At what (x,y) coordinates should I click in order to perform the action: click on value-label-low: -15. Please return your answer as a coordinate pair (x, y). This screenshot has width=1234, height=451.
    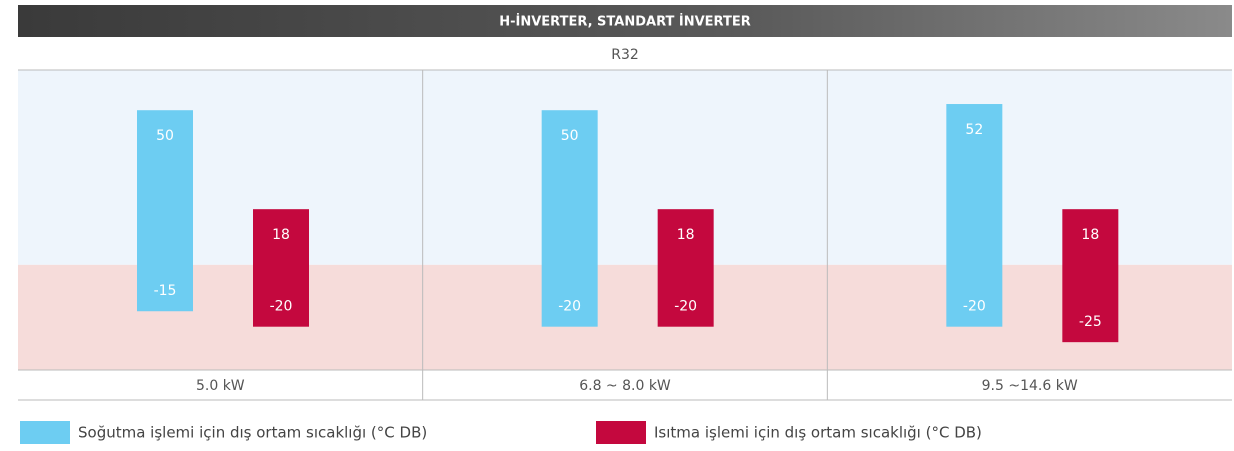
    Looking at the image, I should click on (165, 291).